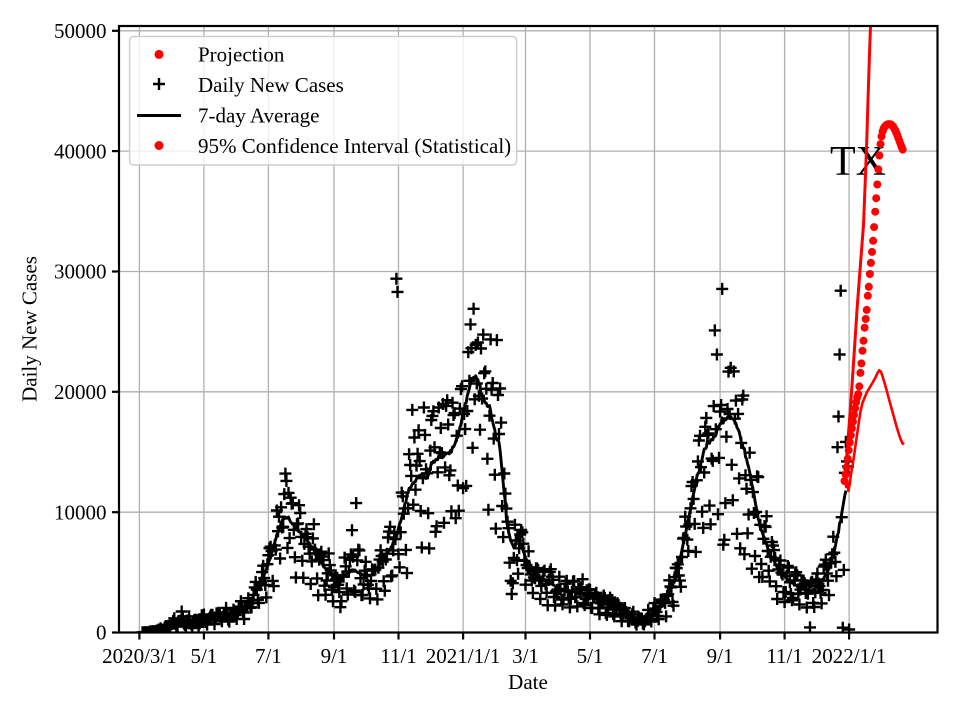 The image size is (960, 720). I want to click on svg-text: 50000, so click(80, 31).